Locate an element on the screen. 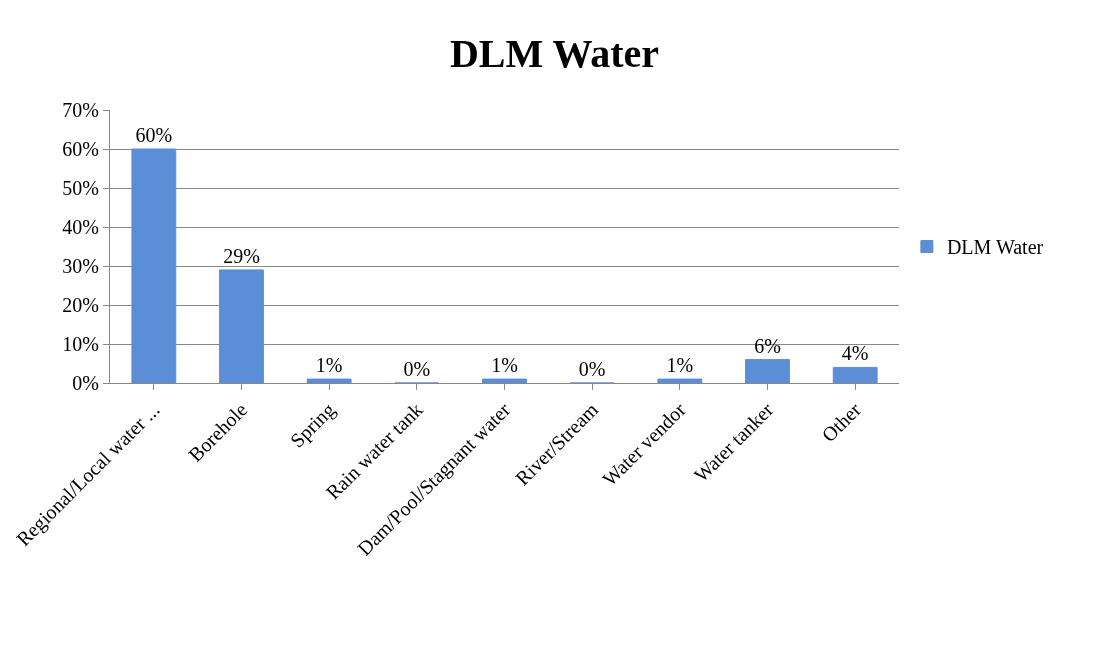  y-tick-label: 30% is located at coordinates (80, 266).